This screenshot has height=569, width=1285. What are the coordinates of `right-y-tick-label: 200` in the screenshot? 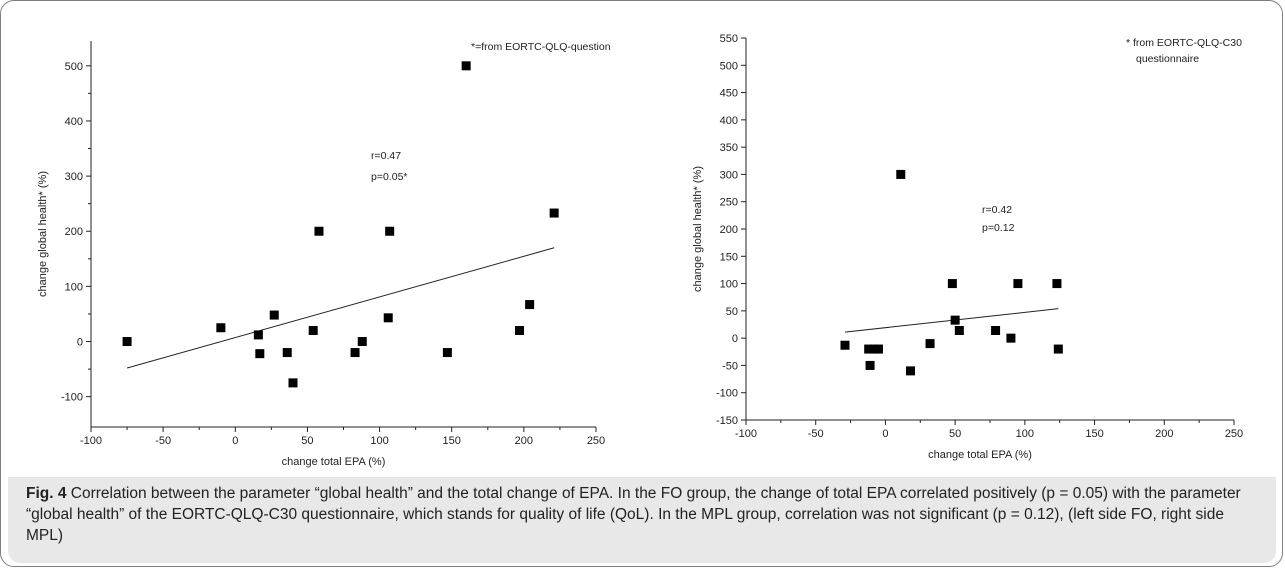 It's located at (729, 230).